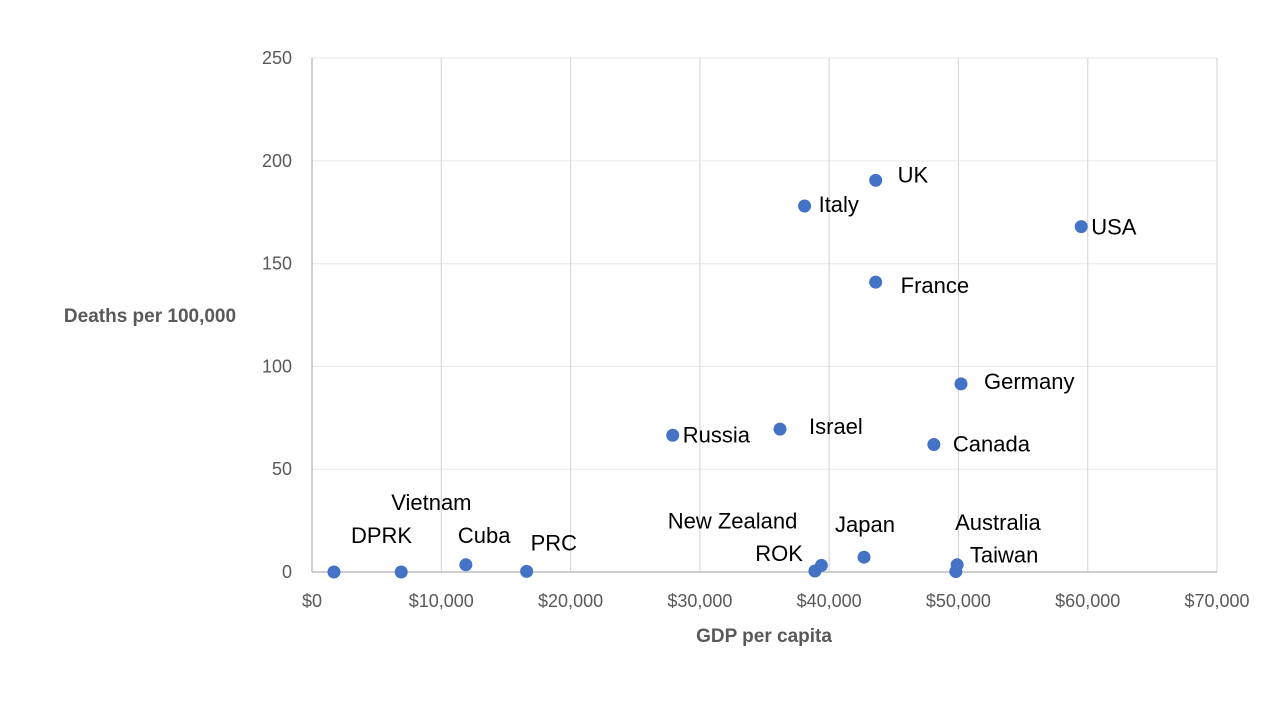 This screenshot has width=1280, height=720. I want to click on data-point-cuba, so click(466, 565).